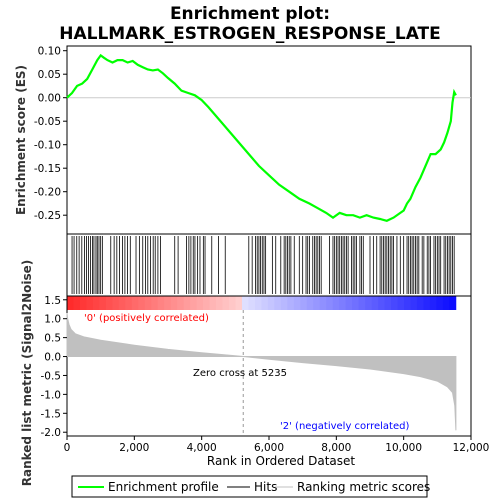 The width and height of the screenshot is (500, 500). Describe the element at coordinates (281, 461) in the screenshot. I see `x-axis-label: Rank in Ordered Dataset` at that location.